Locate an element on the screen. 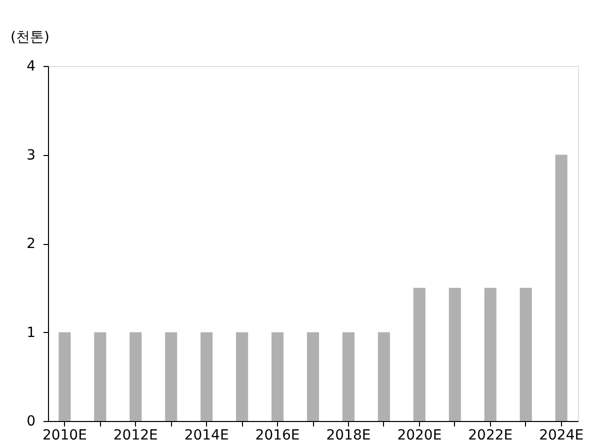 This screenshot has height=442, width=615. x-tick-label: 2024E is located at coordinates (561, 435).